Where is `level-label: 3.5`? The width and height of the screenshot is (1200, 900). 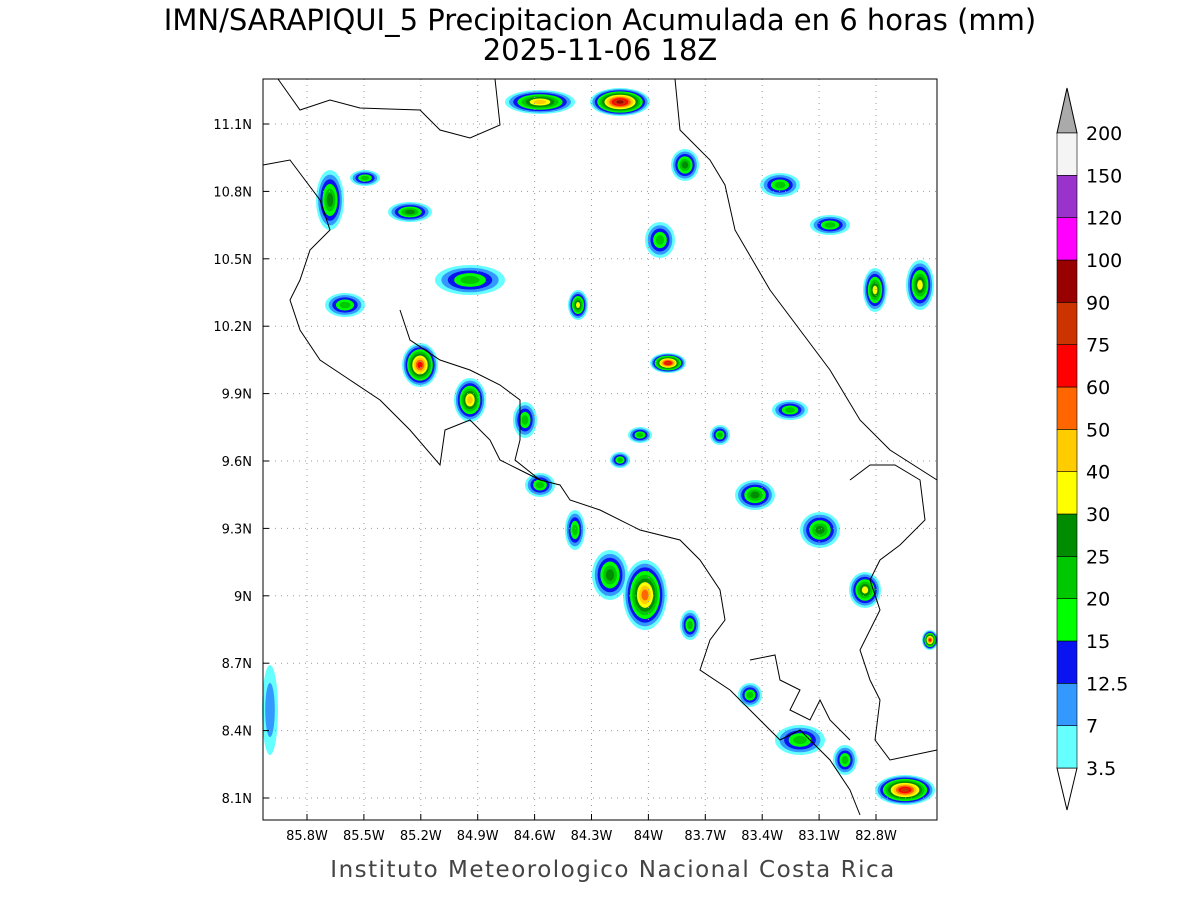 level-label: 3.5 is located at coordinates (1101, 769).